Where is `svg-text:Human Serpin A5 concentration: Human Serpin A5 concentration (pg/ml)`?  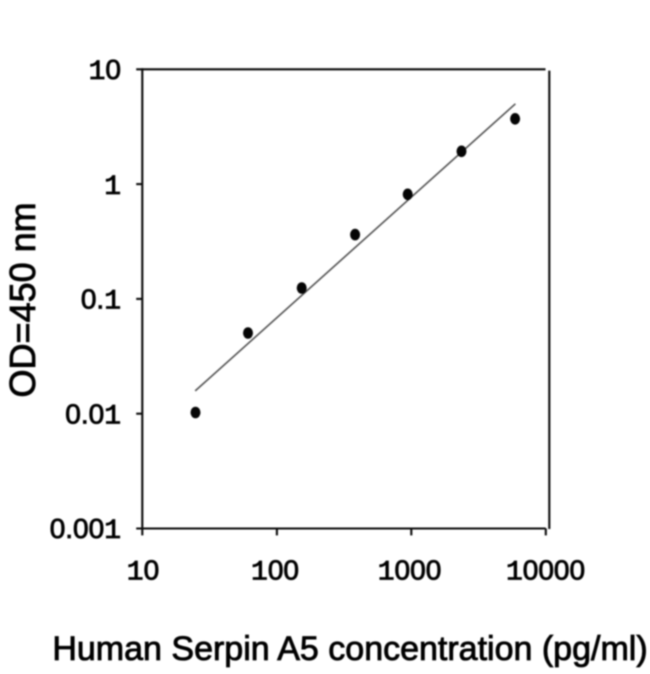
svg-text:Human Serpin A5 concentration: Human Serpin A5 concentration (pg/ml) is located at coordinates (349, 649).